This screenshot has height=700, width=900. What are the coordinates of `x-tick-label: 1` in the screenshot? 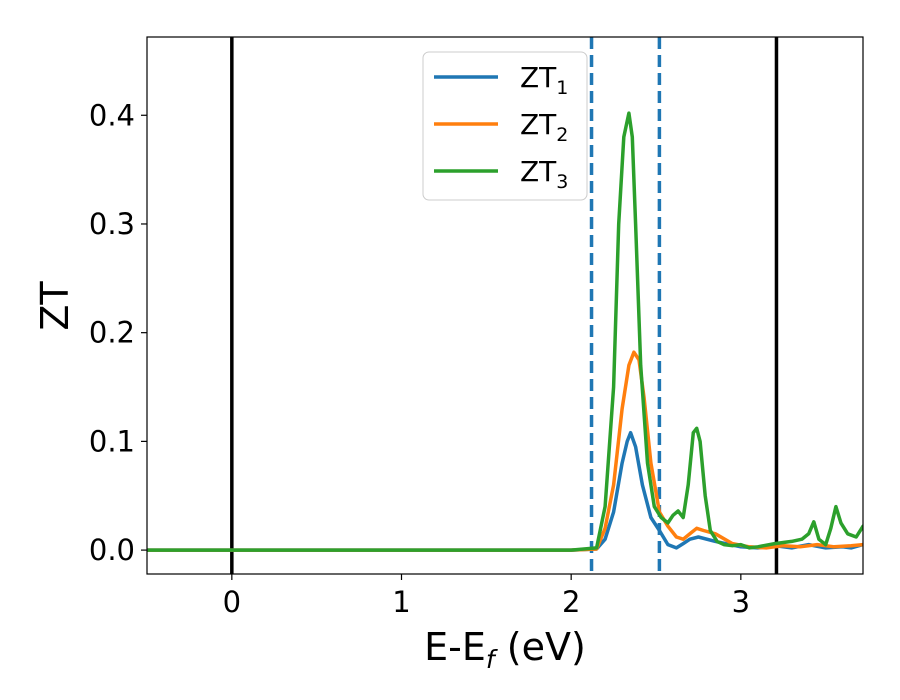 It's located at (401, 602).